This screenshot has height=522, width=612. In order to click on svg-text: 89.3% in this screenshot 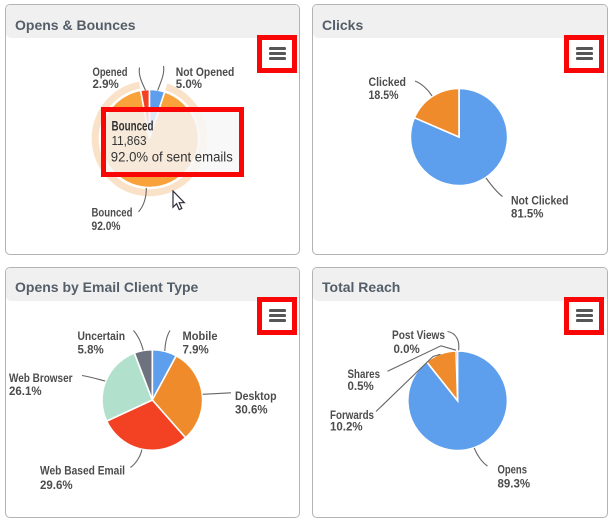, I will do `click(514, 485)`.